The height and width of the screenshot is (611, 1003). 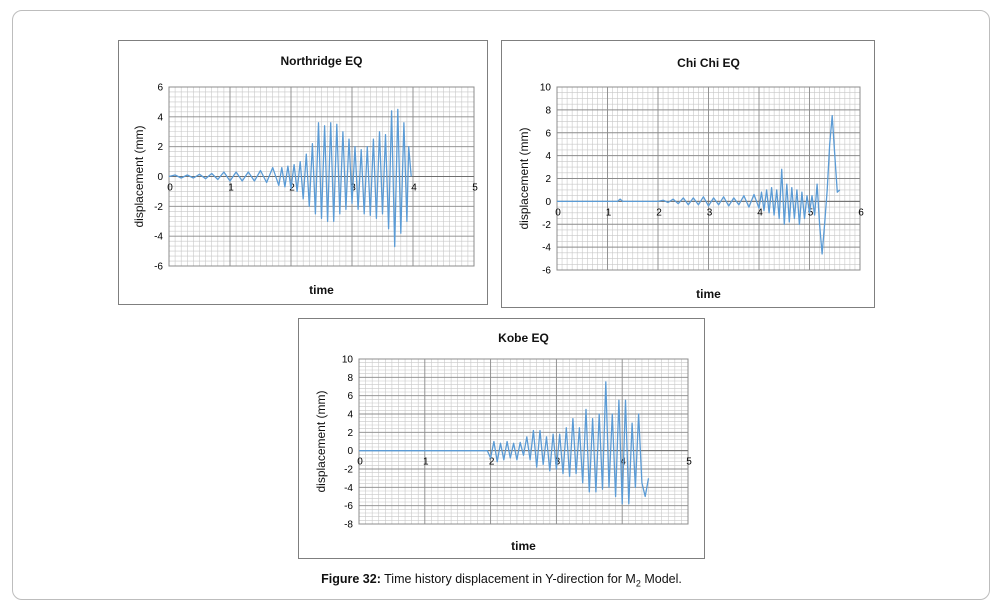 What do you see at coordinates (661, 579) in the screenshot?
I see `caption-text-end: Model.` at bounding box center [661, 579].